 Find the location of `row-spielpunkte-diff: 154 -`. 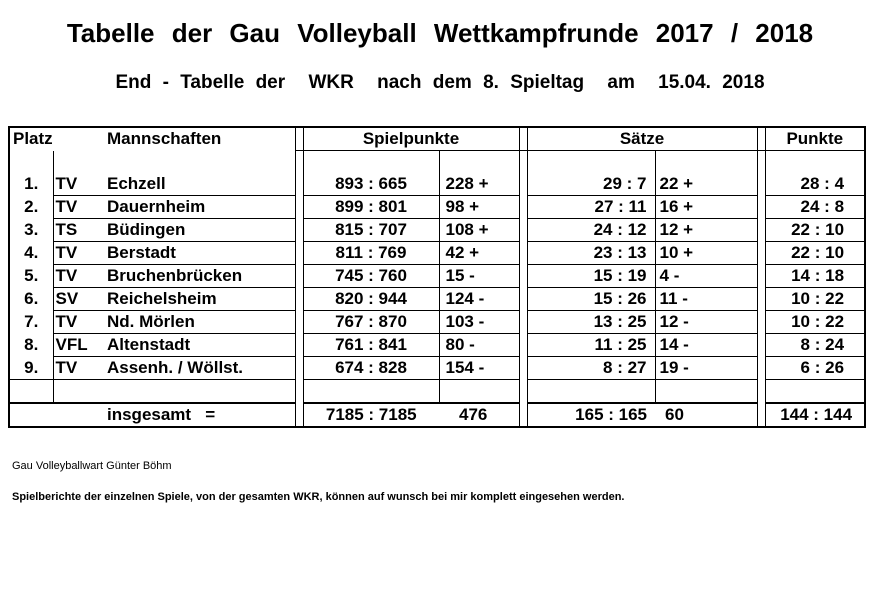

row-spielpunkte-diff: 154 - is located at coordinates (479, 368).